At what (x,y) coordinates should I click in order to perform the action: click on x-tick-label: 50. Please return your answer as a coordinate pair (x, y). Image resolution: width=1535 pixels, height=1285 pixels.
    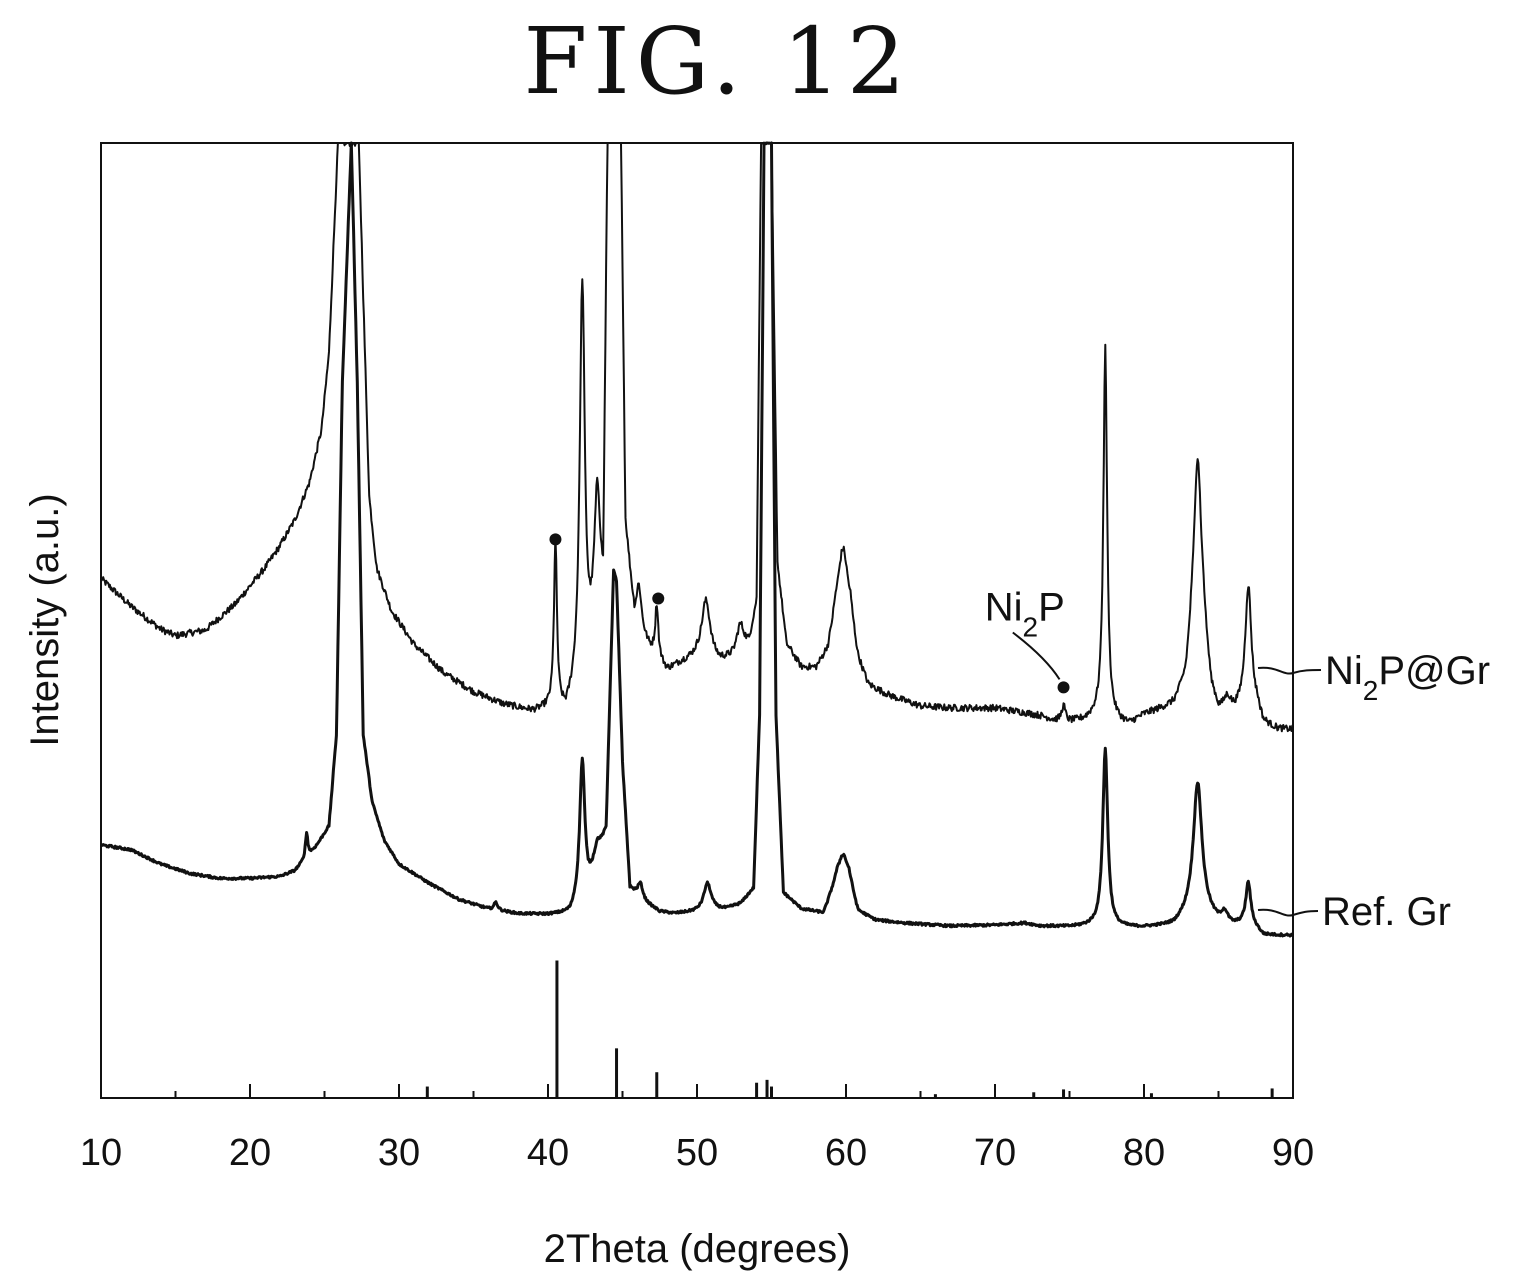
    Looking at the image, I should click on (697, 1153).